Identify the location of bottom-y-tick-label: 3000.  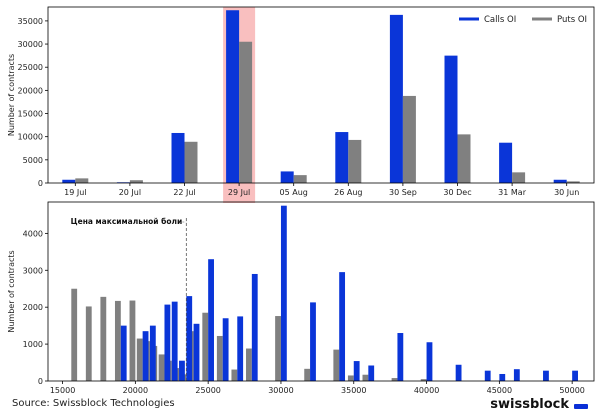
(33, 270).